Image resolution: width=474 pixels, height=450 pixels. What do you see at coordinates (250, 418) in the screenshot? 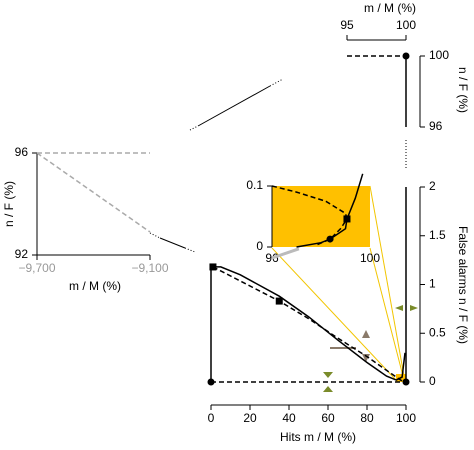
I see `x-tick-label: 20` at bounding box center [250, 418].